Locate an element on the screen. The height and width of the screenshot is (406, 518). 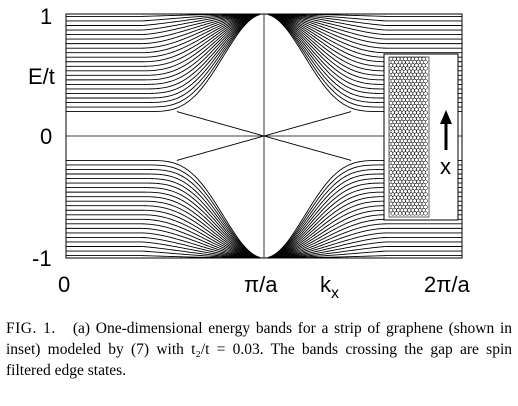
figure-label: FIG. 1. is located at coordinates (31, 328).